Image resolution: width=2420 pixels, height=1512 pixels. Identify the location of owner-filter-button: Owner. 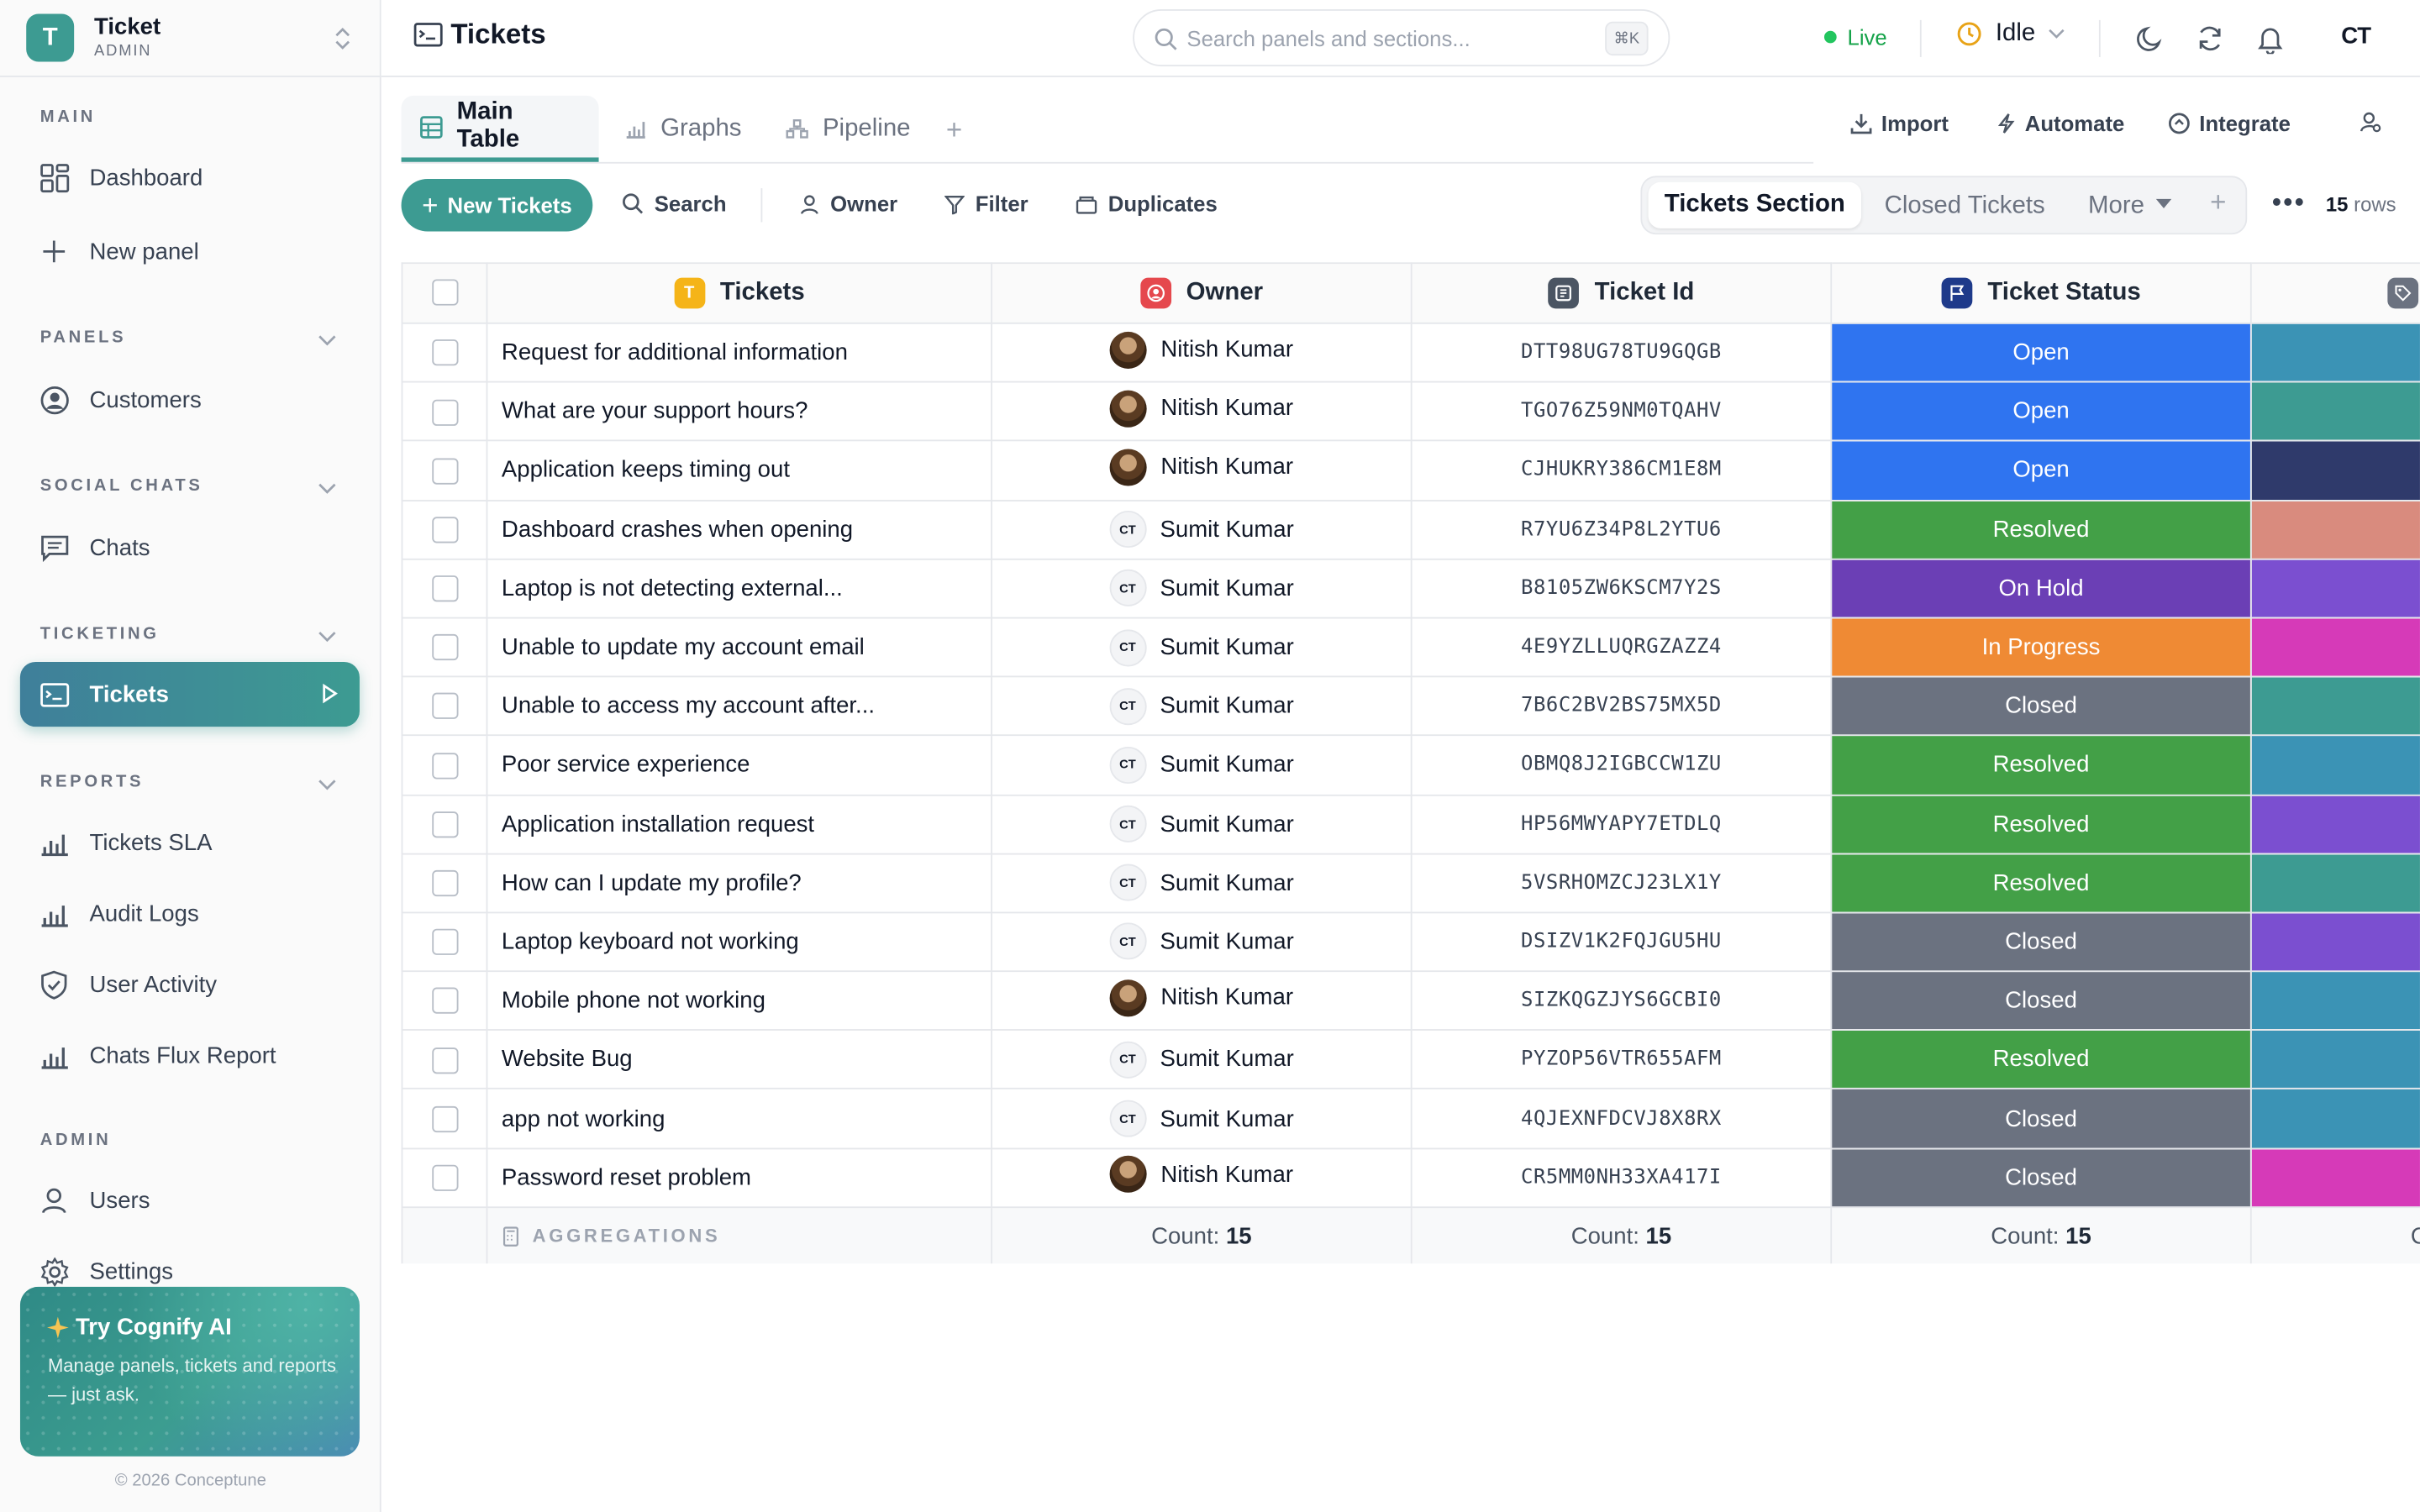
(848, 204).